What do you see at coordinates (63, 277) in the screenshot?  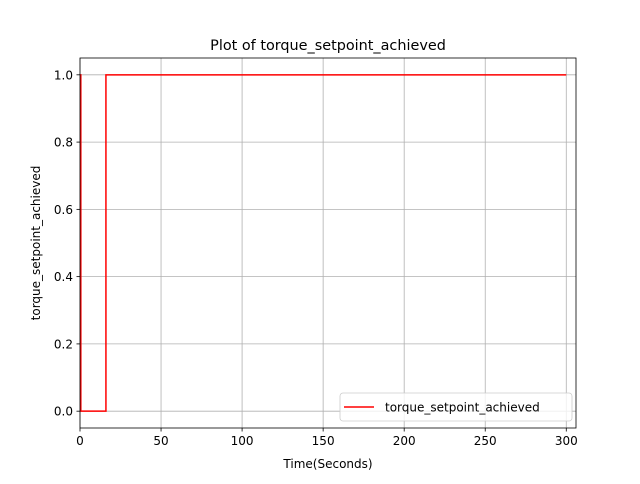 I see `y-tick-label: 0.4` at bounding box center [63, 277].